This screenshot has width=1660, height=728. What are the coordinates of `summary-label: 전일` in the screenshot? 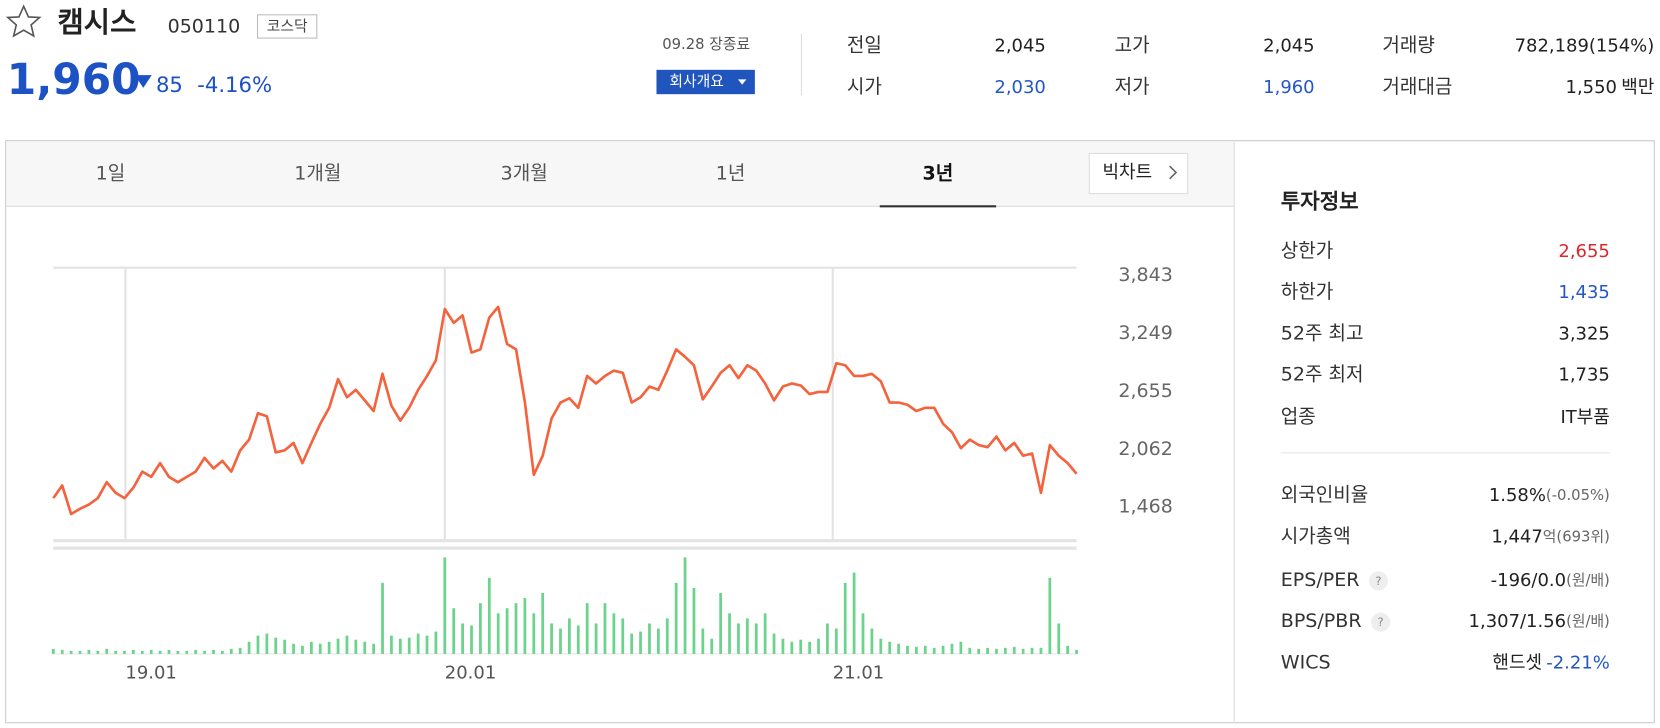 It's located at (864, 46).